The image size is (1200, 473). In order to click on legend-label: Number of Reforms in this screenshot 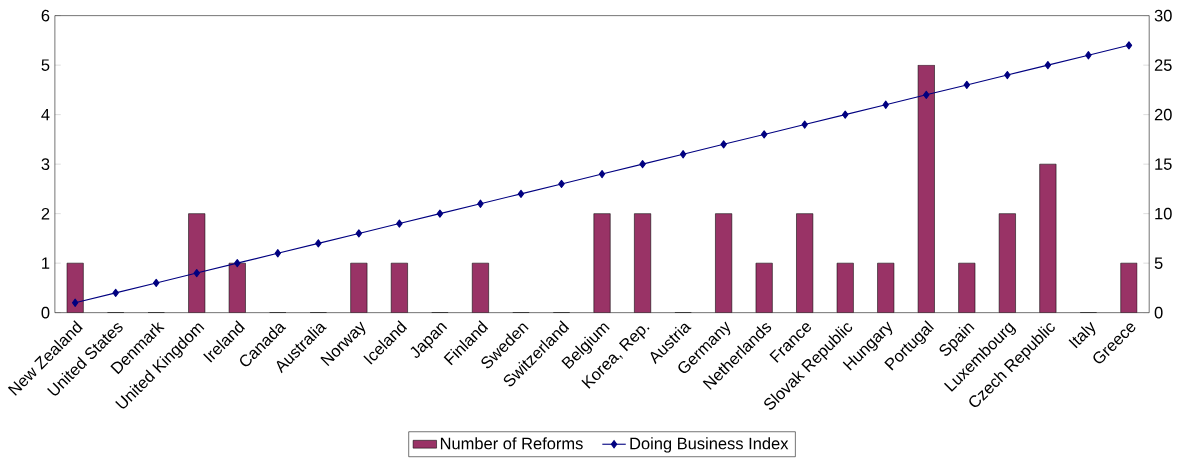, I will do `click(511, 443)`.